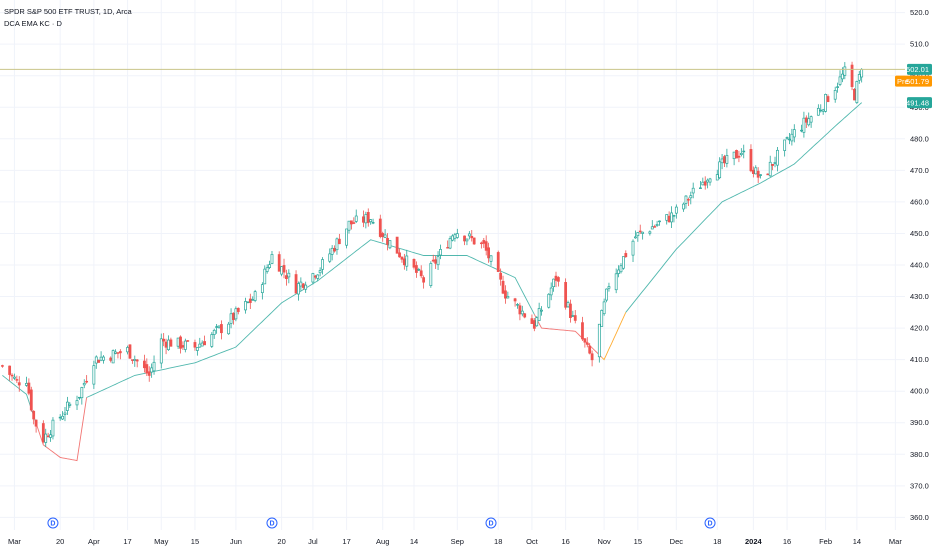 Image resolution: width=932 pixels, height=555 pixels. What do you see at coordinates (272, 523) in the screenshot?
I see `dividend-marker` at bounding box center [272, 523].